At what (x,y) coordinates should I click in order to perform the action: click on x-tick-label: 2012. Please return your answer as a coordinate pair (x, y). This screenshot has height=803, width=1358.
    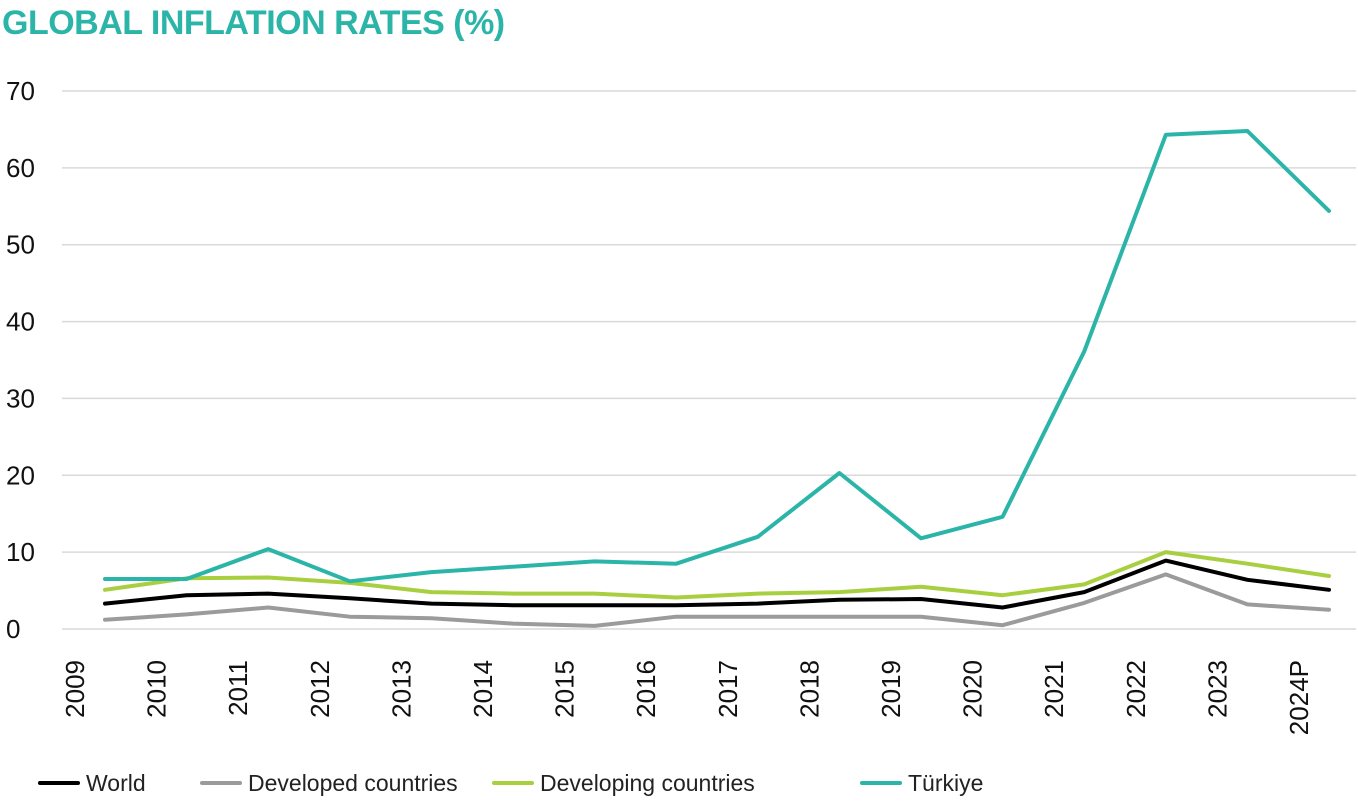
    Looking at the image, I should click on (320, 689).